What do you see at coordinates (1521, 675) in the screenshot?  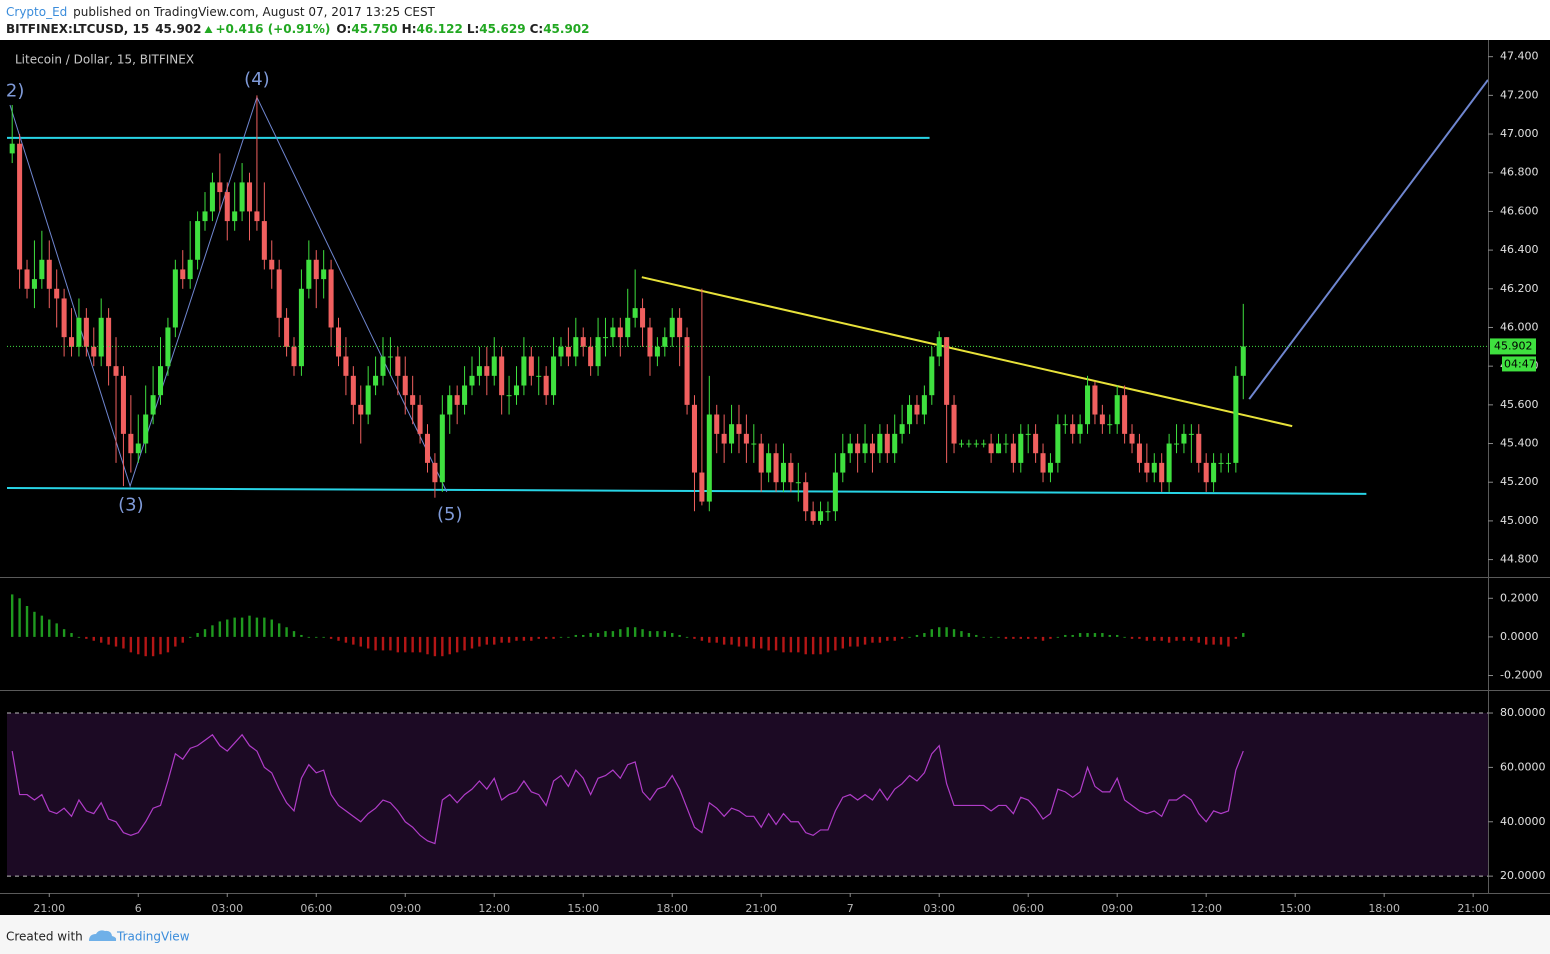 I see `y-tick-label: -0.2000` at bounding box center [1521, 675].